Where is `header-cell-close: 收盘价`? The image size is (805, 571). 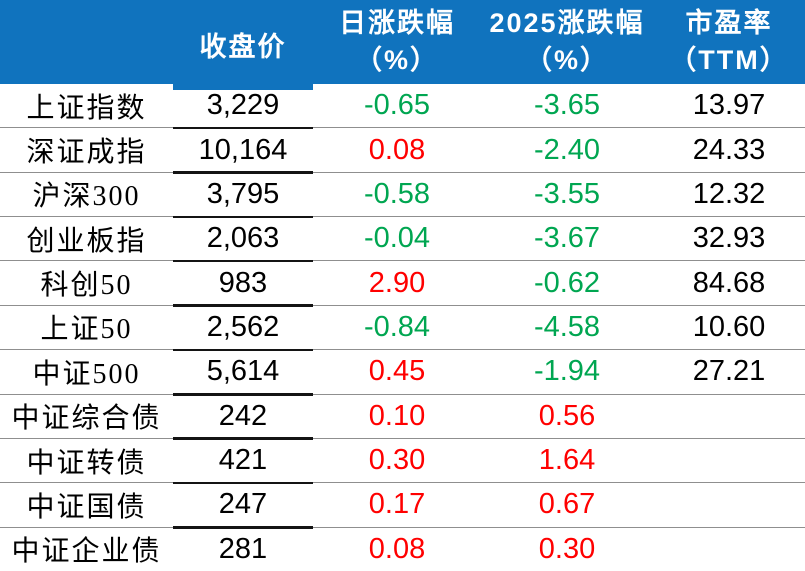
header-cell-close: 收盘价 is located at coordinates (243, 42).